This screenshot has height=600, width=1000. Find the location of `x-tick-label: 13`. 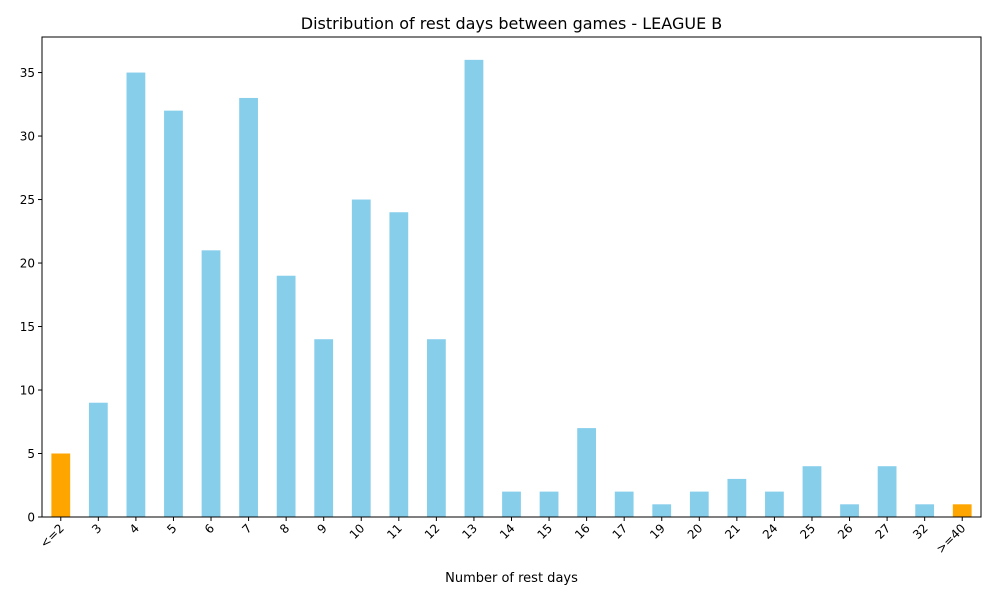

x-tick-label: 13 is located at coordinates (469, 531).